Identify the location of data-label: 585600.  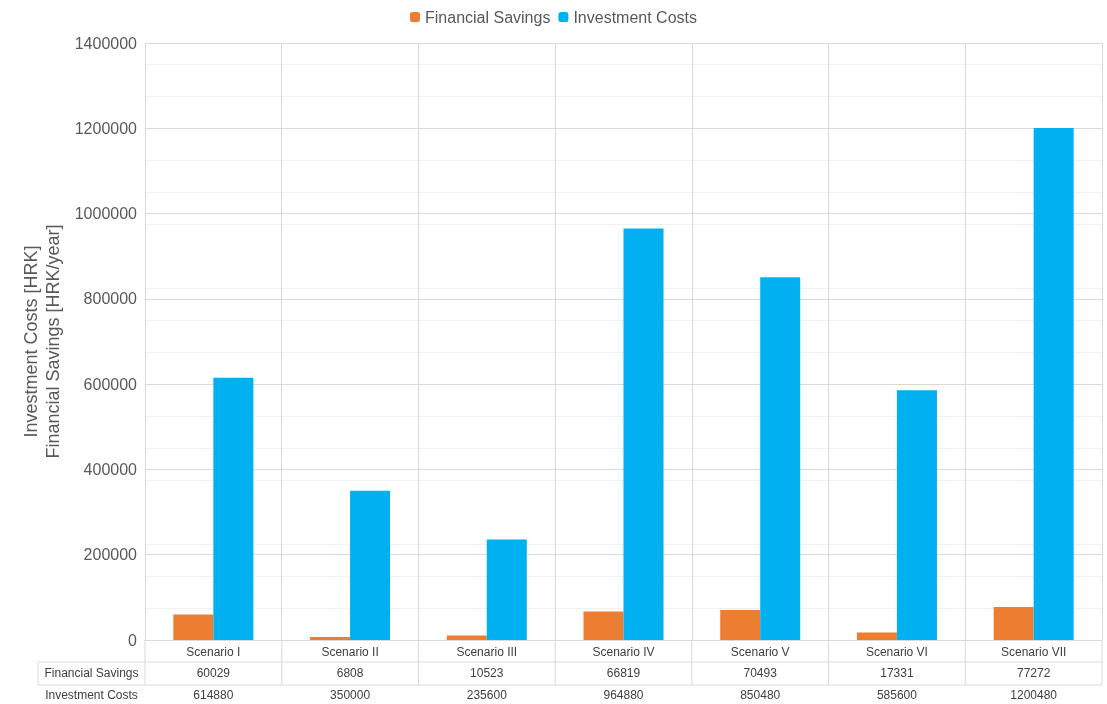
(897, 695).